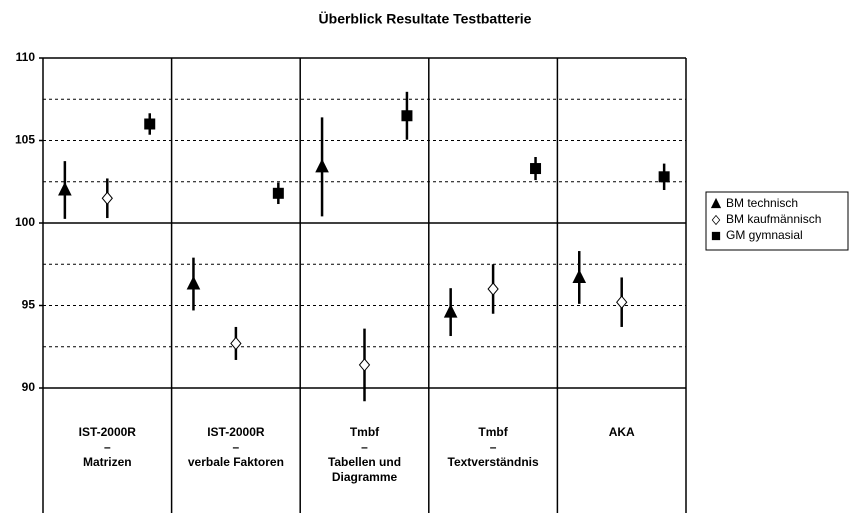  I want to click on y-tick-label: 90, so click(29, 387).